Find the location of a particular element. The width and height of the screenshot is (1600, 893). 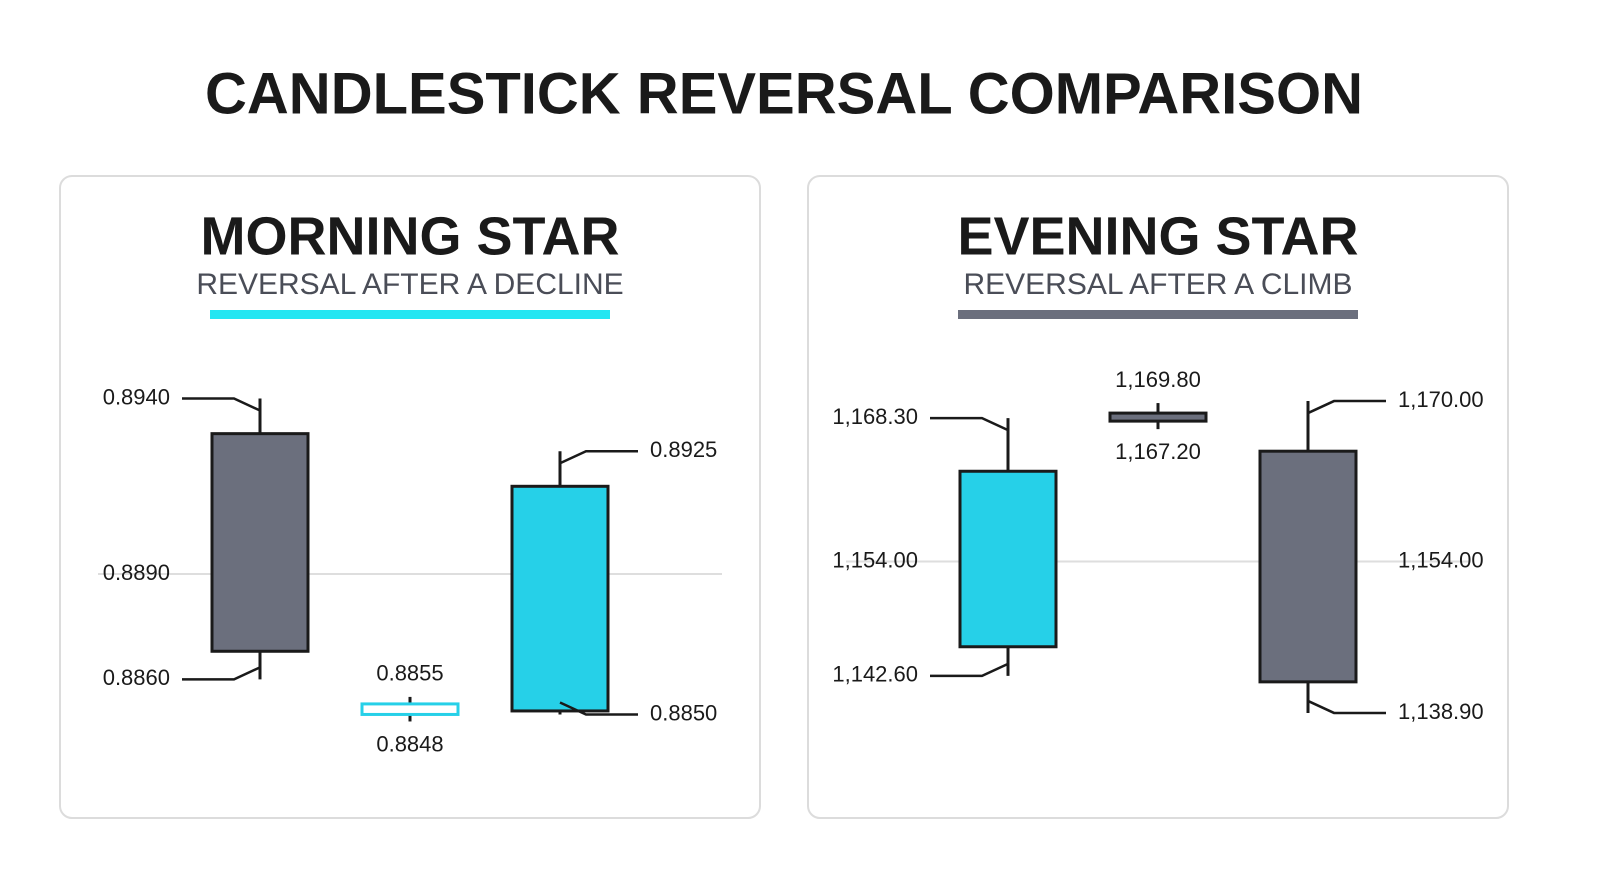

value-label: 1,142.60 is located at coordinates (875, 674).